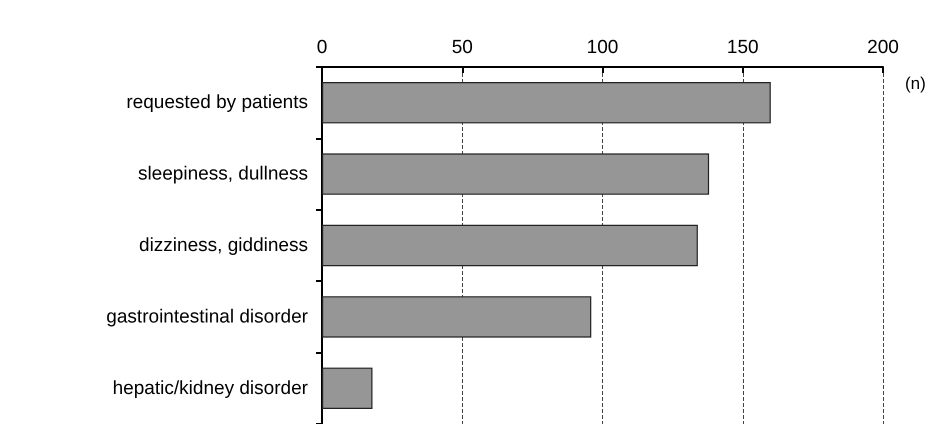 This screenshot has height=424, width=943. Describe the element at coordinates (217, 103) in the screenshot. I see `y-tick-label: requested by patients` at that location.